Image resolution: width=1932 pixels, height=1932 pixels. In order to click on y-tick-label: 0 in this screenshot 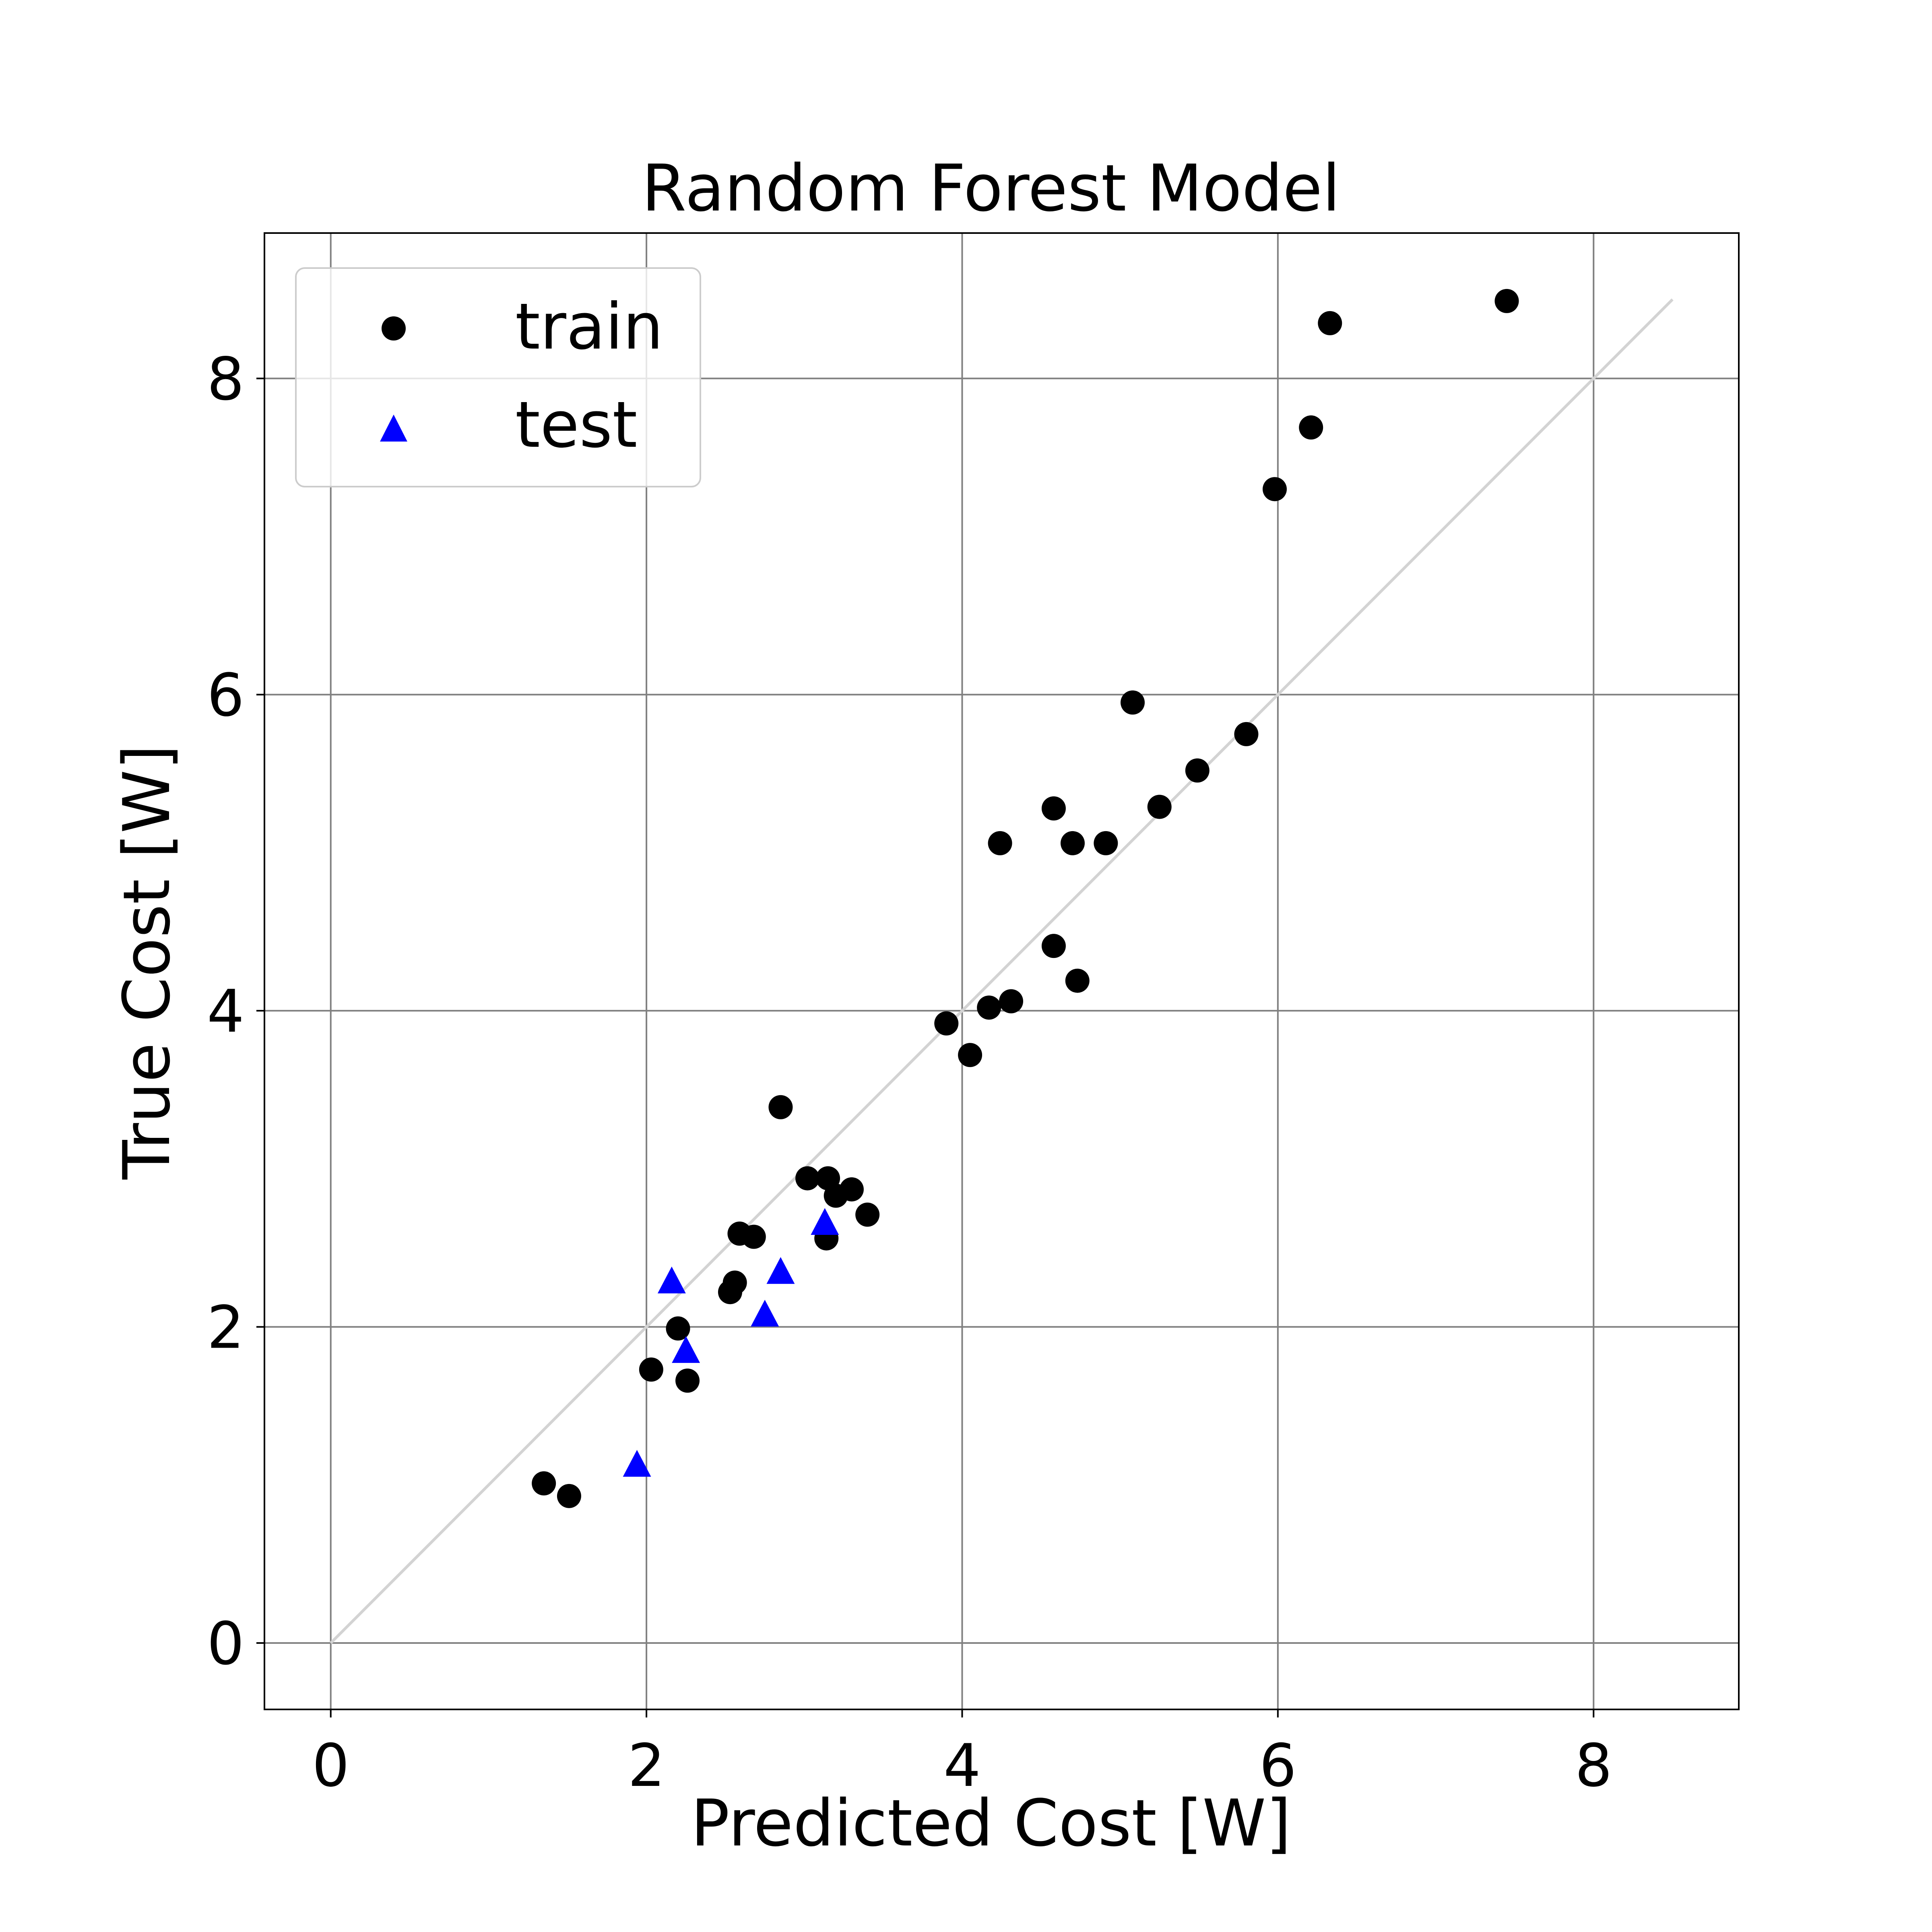, I will do `click(225, 1644)`.